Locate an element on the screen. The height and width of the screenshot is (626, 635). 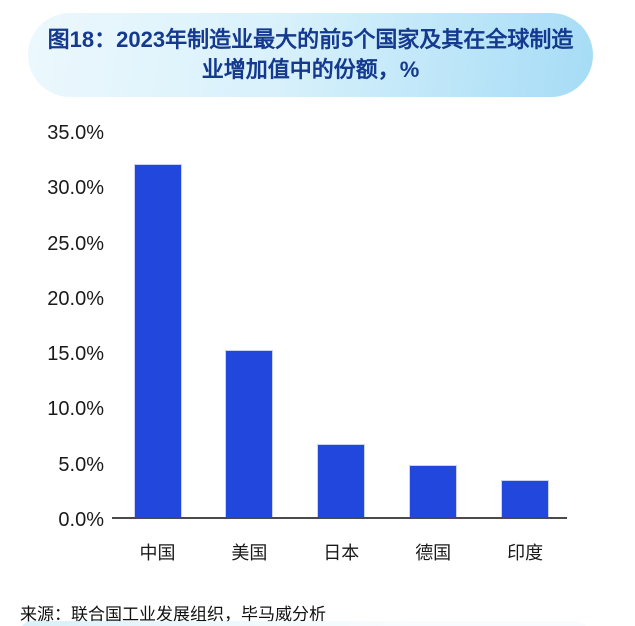
figure-title-line-1: 图18：2023年制造业最大的前5个国家及其在全球制造 is located at coordinates (310, 39).